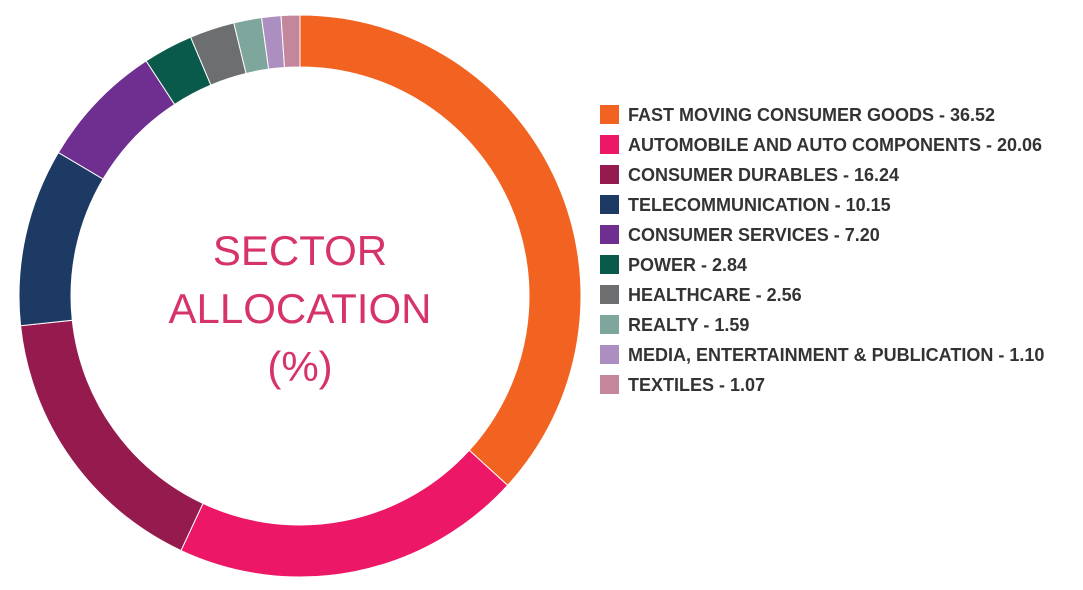  I want to click on legend-label: CONSUMER SERVICES - 7.20, so click(754, 235).